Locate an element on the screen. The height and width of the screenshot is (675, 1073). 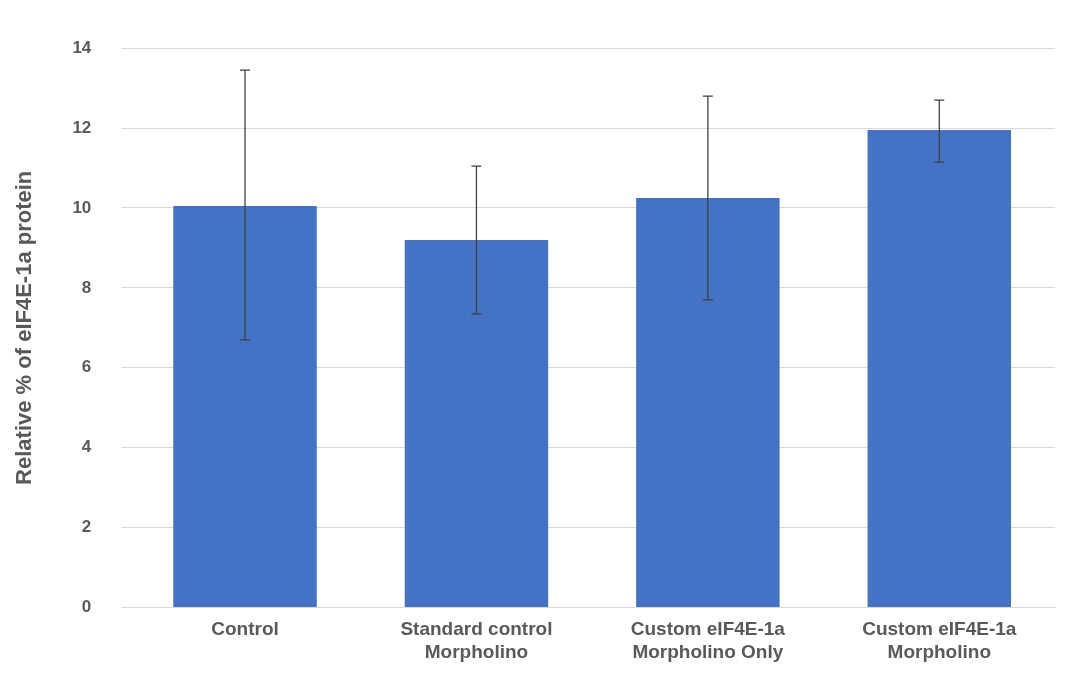
y-tick-label: 6 is located at coordinates (86, 367).